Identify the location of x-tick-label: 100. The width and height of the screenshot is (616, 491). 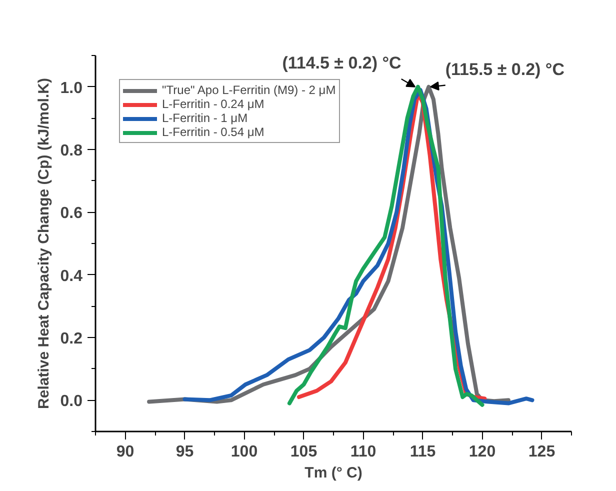
(244, 452).